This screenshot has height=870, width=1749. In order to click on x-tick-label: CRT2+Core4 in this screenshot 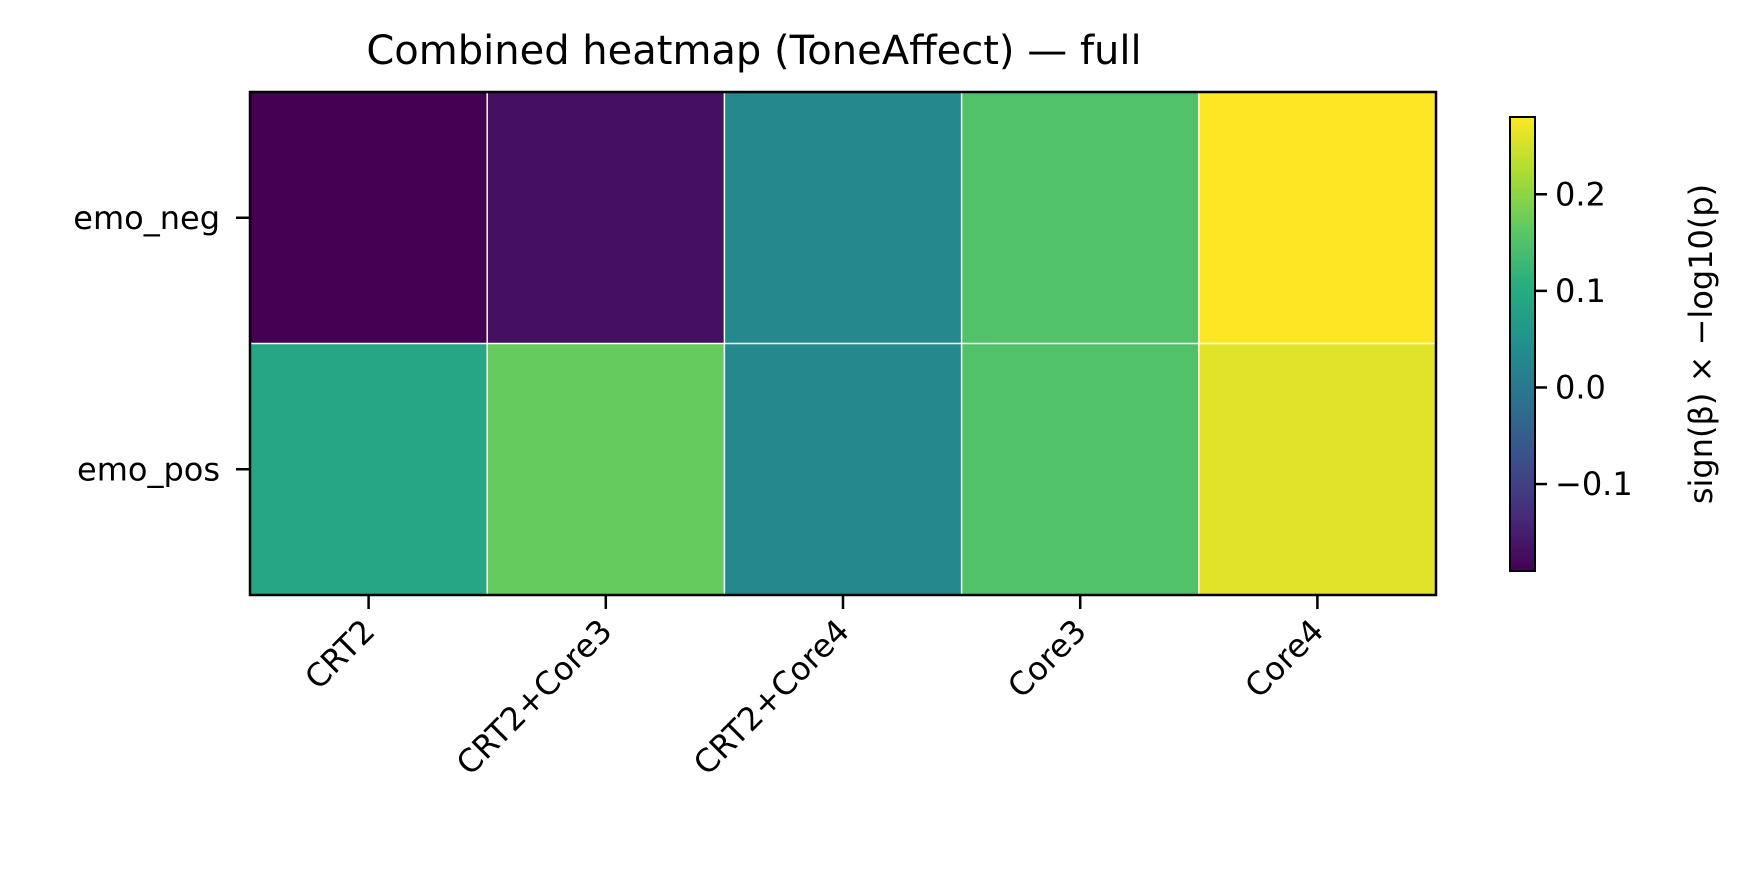, I will do `click(771, 697)`.